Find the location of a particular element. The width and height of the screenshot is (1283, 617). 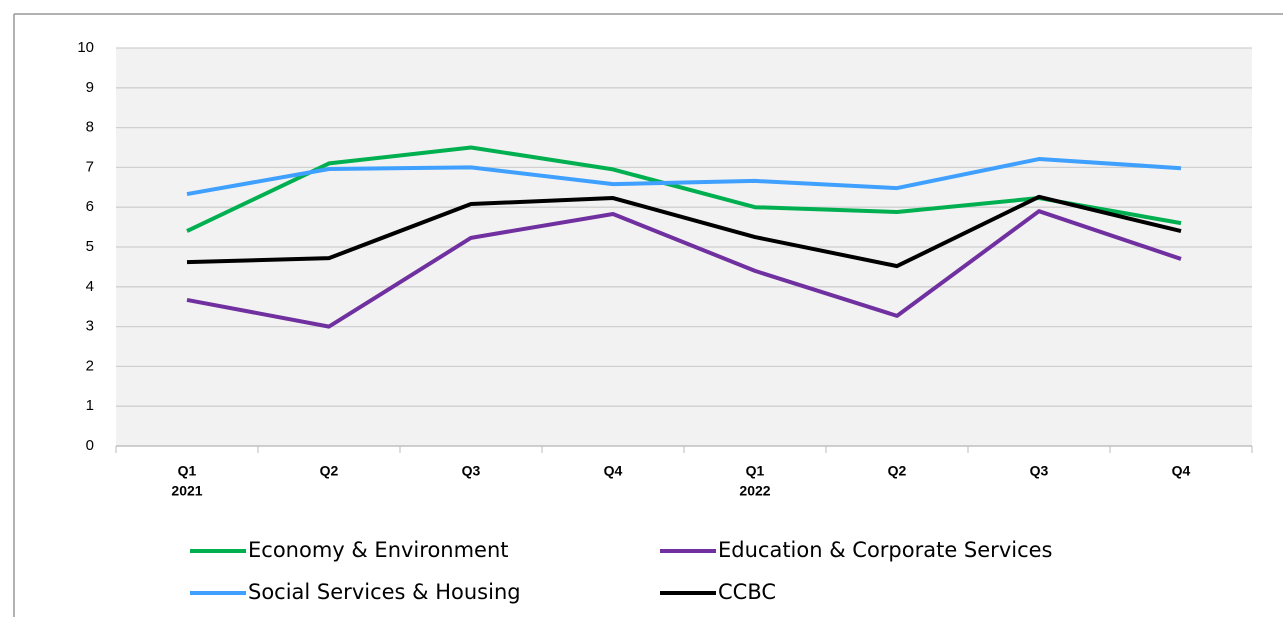

legend-label: Economy & Environment is located at coordinates (378, 550).